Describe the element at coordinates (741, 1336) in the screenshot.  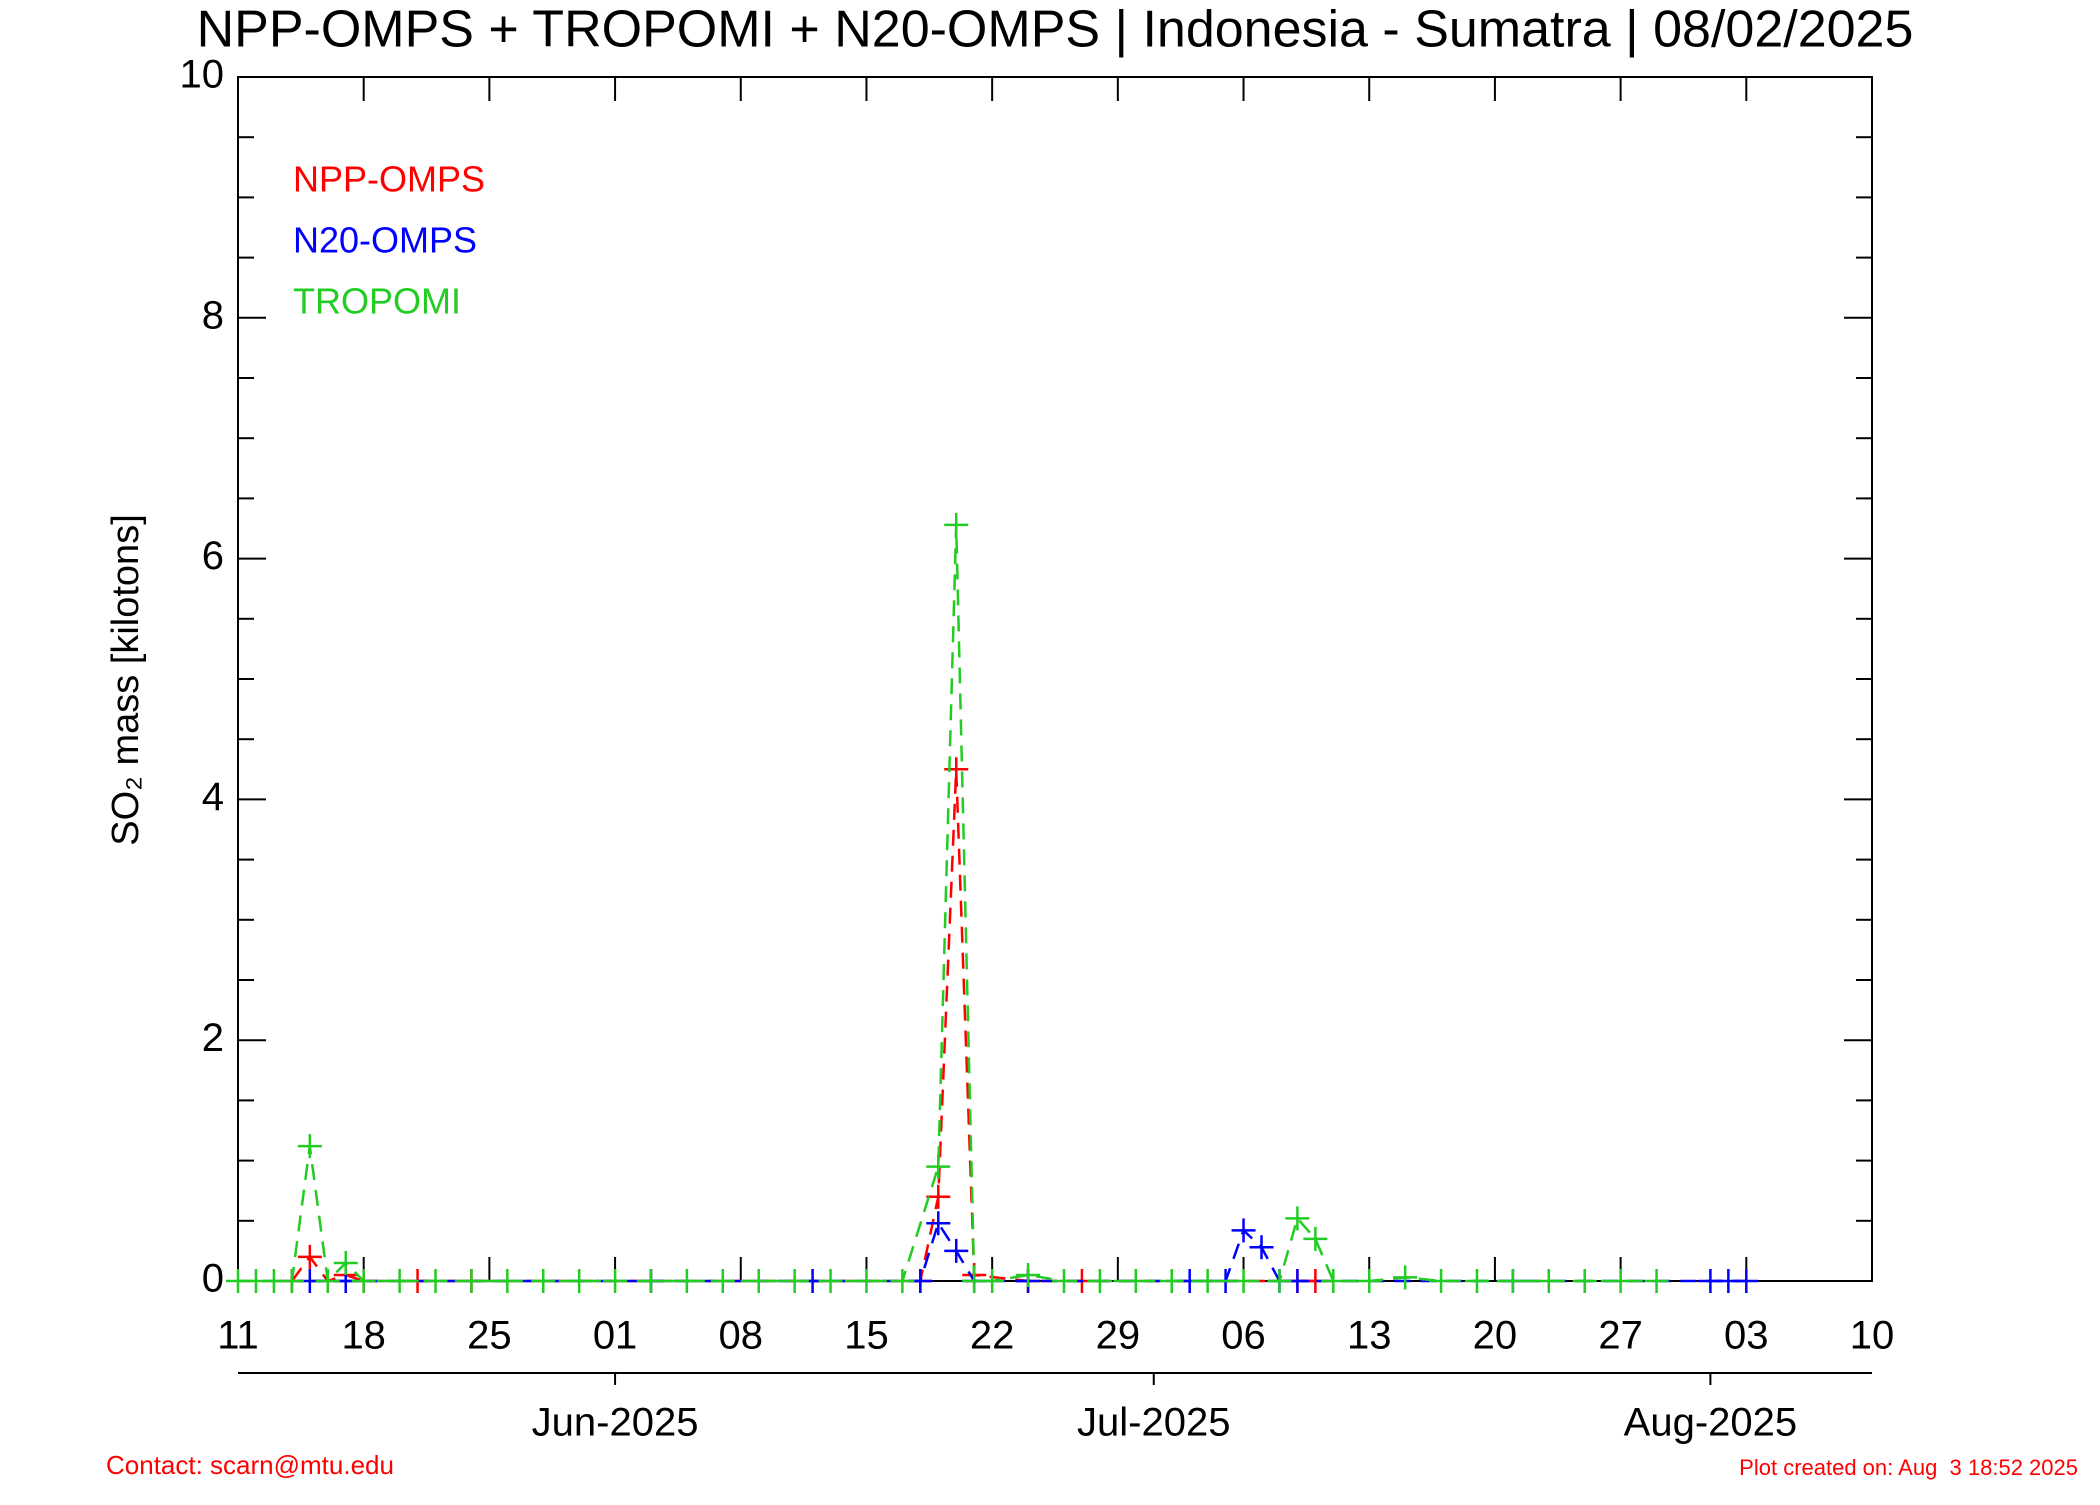
I see `x-tick-label: 08` at that location.